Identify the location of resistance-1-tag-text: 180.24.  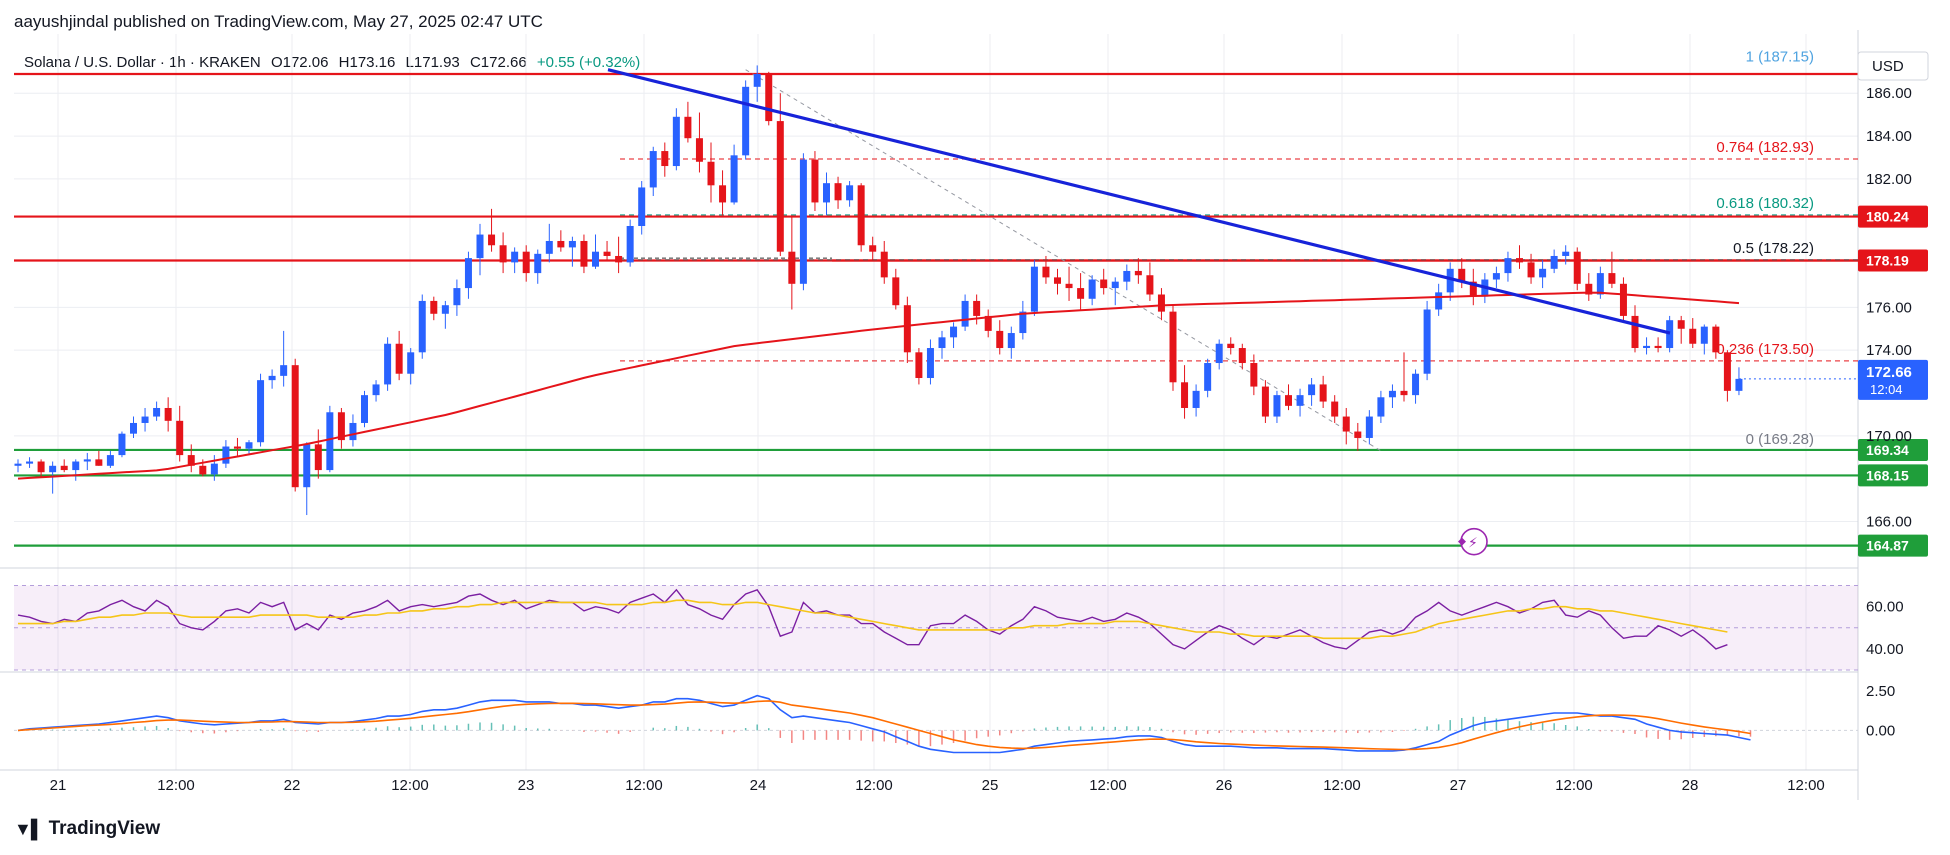
(1887, 217).